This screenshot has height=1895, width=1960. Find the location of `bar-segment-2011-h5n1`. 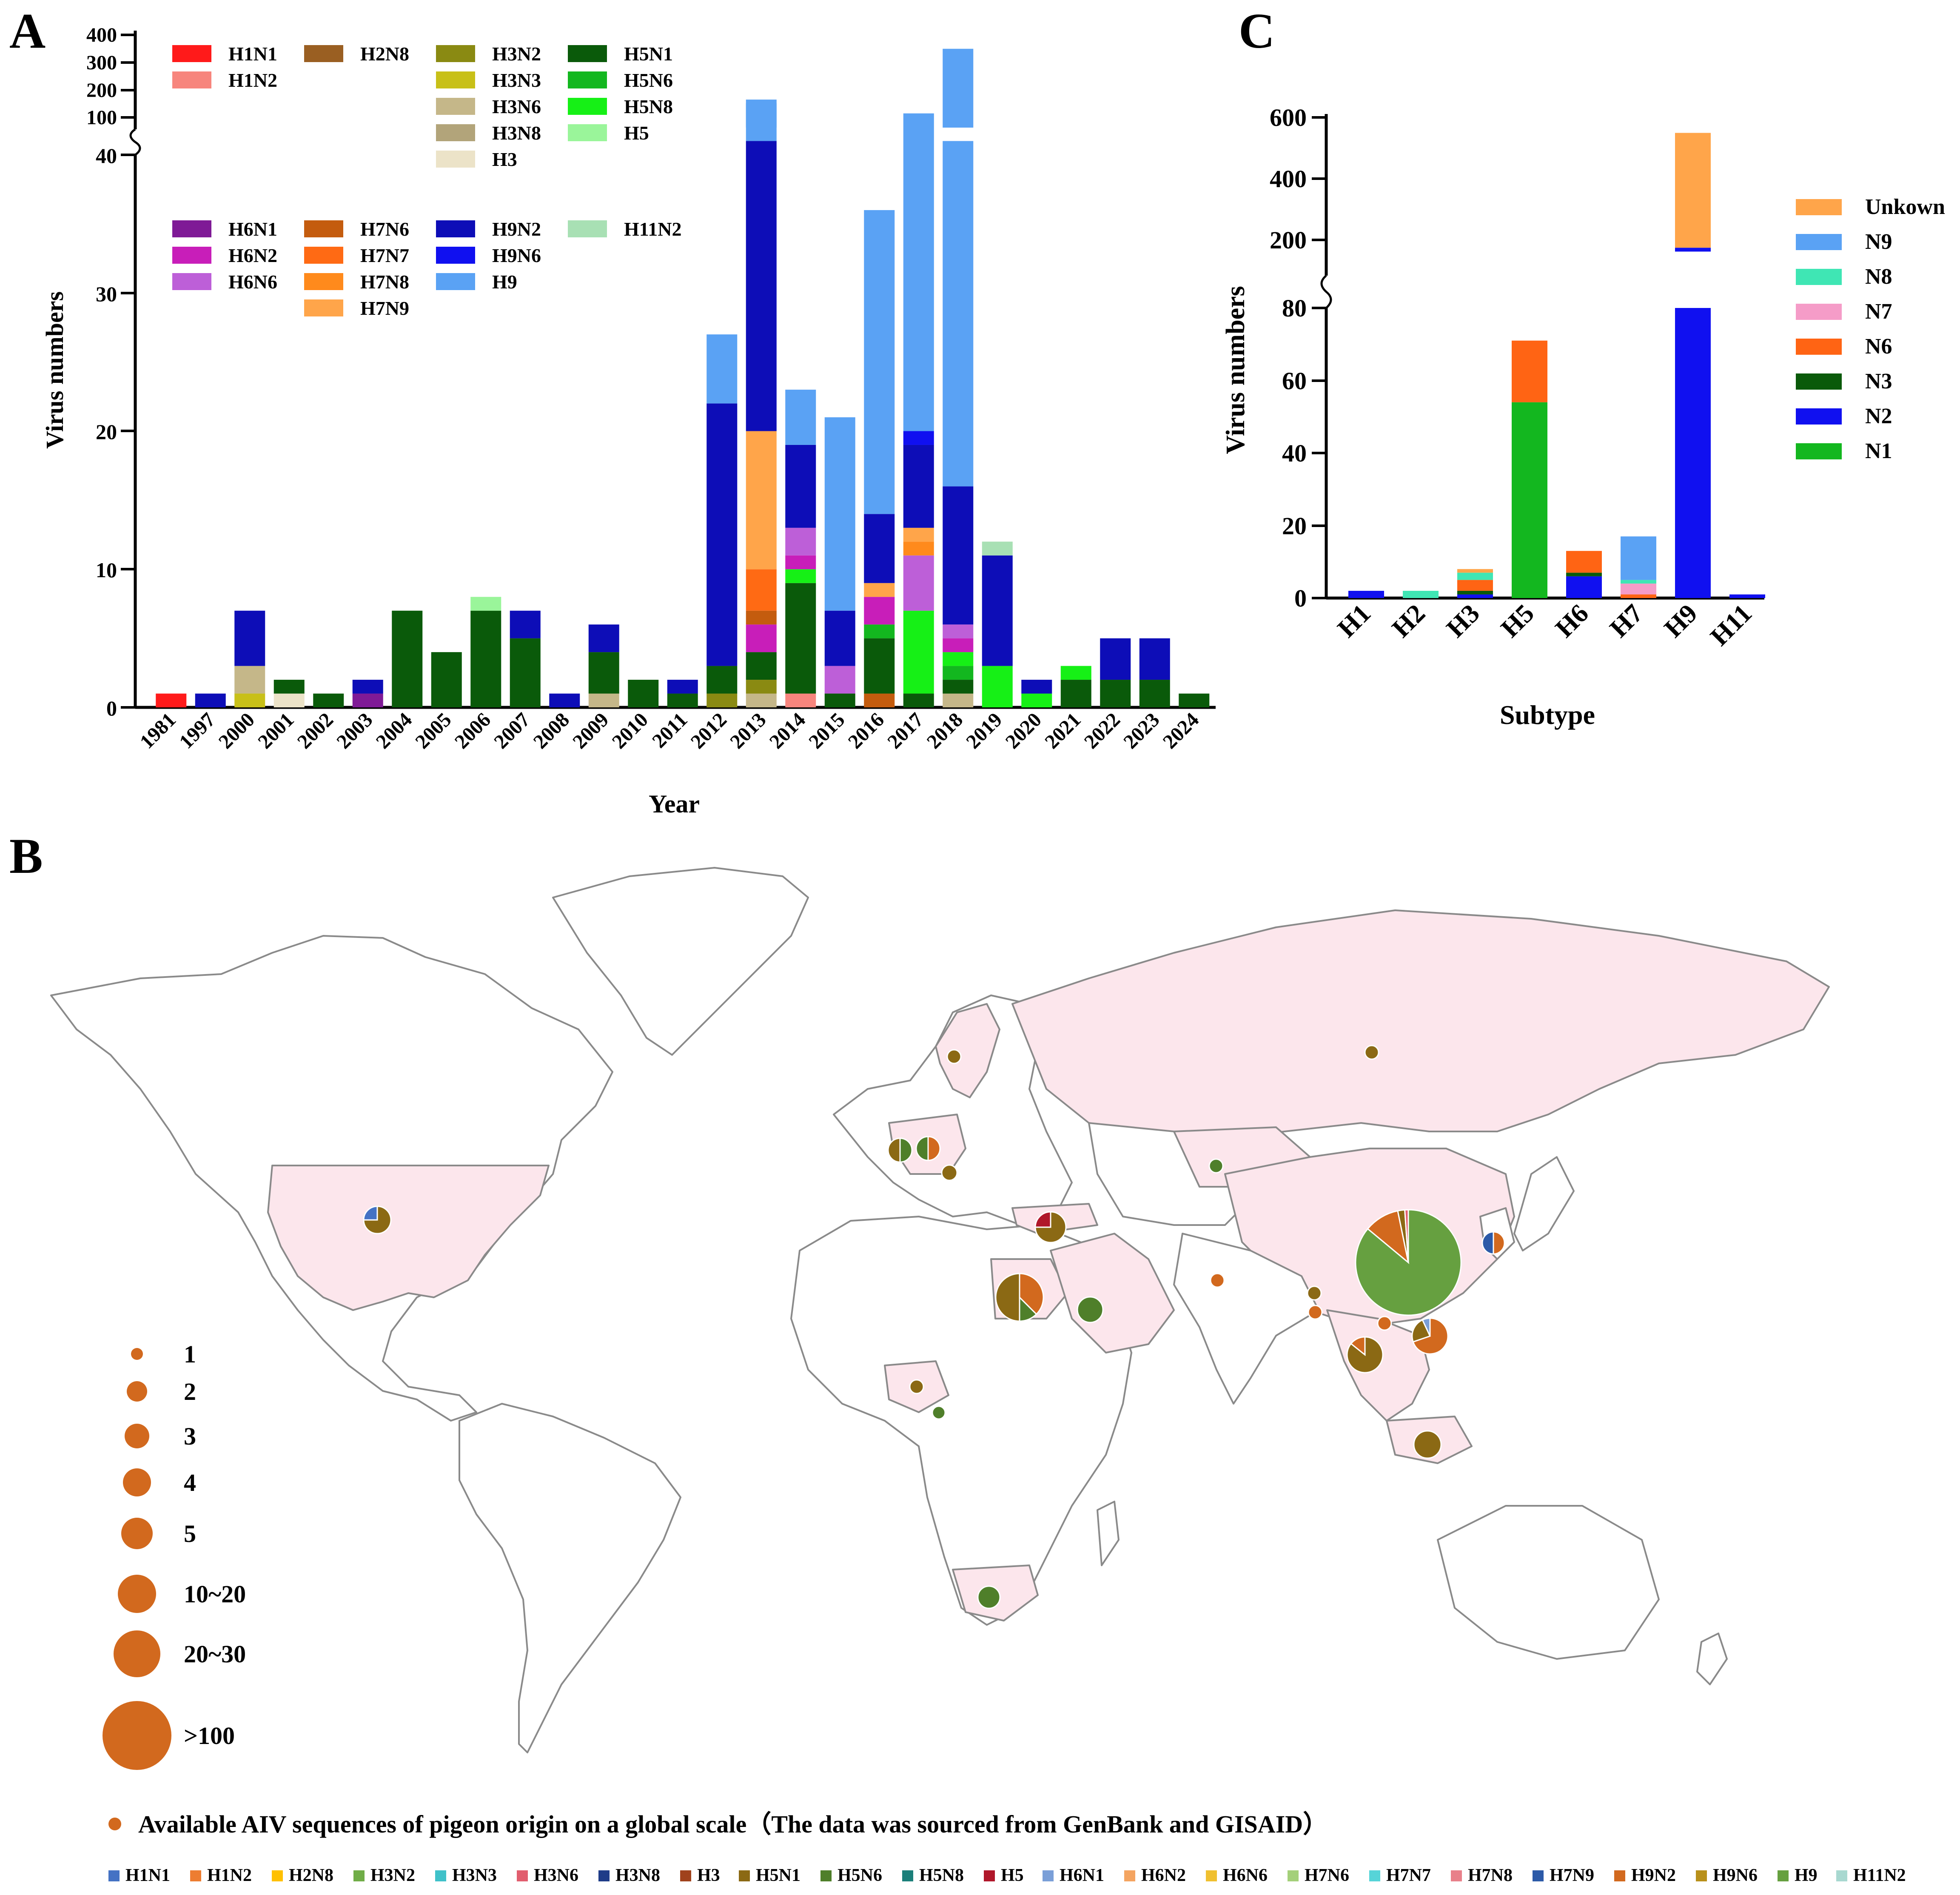

bar-segment-2011-h5n1 is located at coordinates (682, 700).